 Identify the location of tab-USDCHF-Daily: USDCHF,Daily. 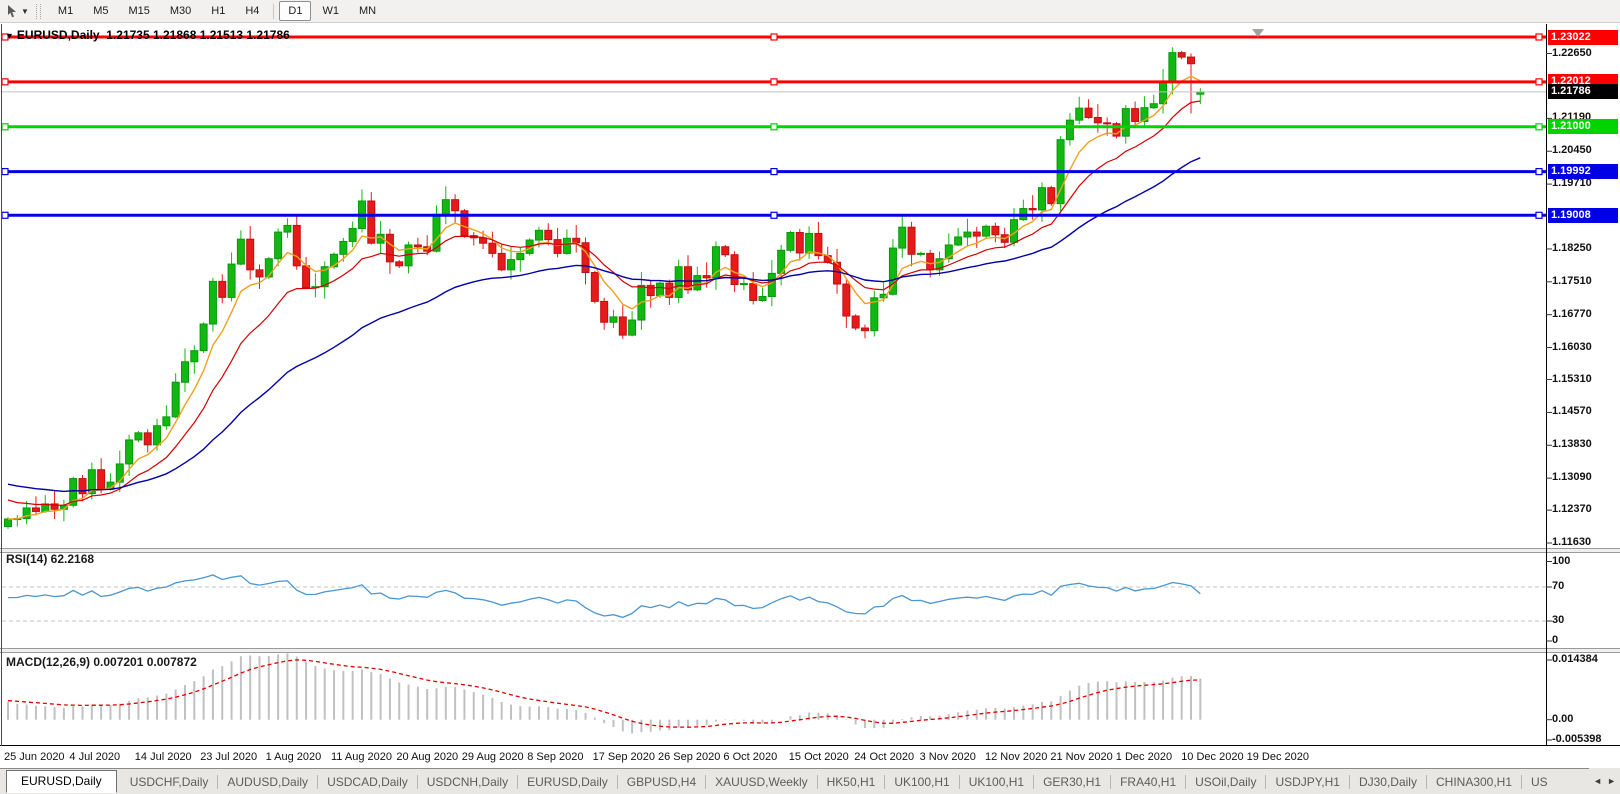
(169, 781).